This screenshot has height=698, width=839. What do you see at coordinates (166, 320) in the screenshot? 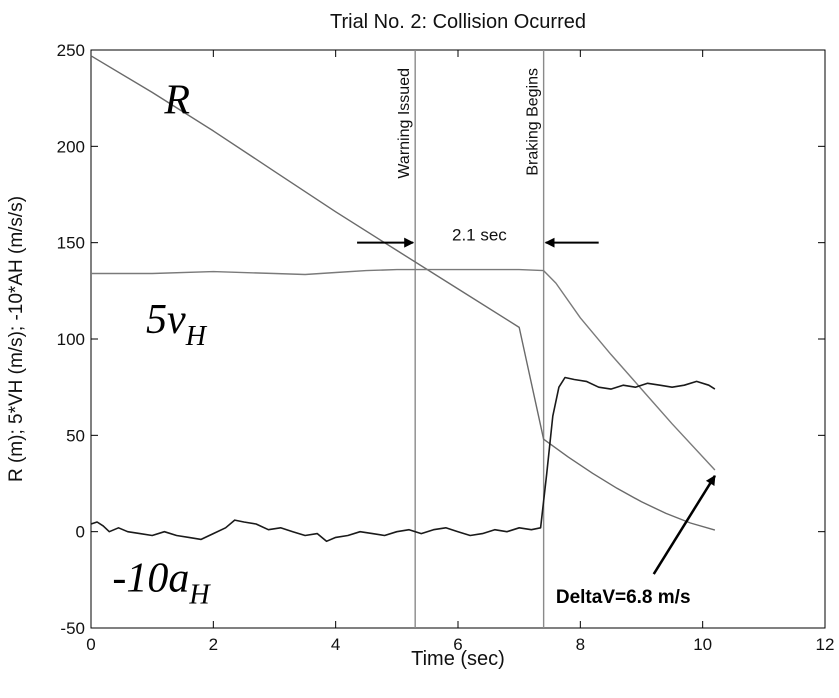
I see `curve-label-base: 5v` at bounding box center [166, 320].